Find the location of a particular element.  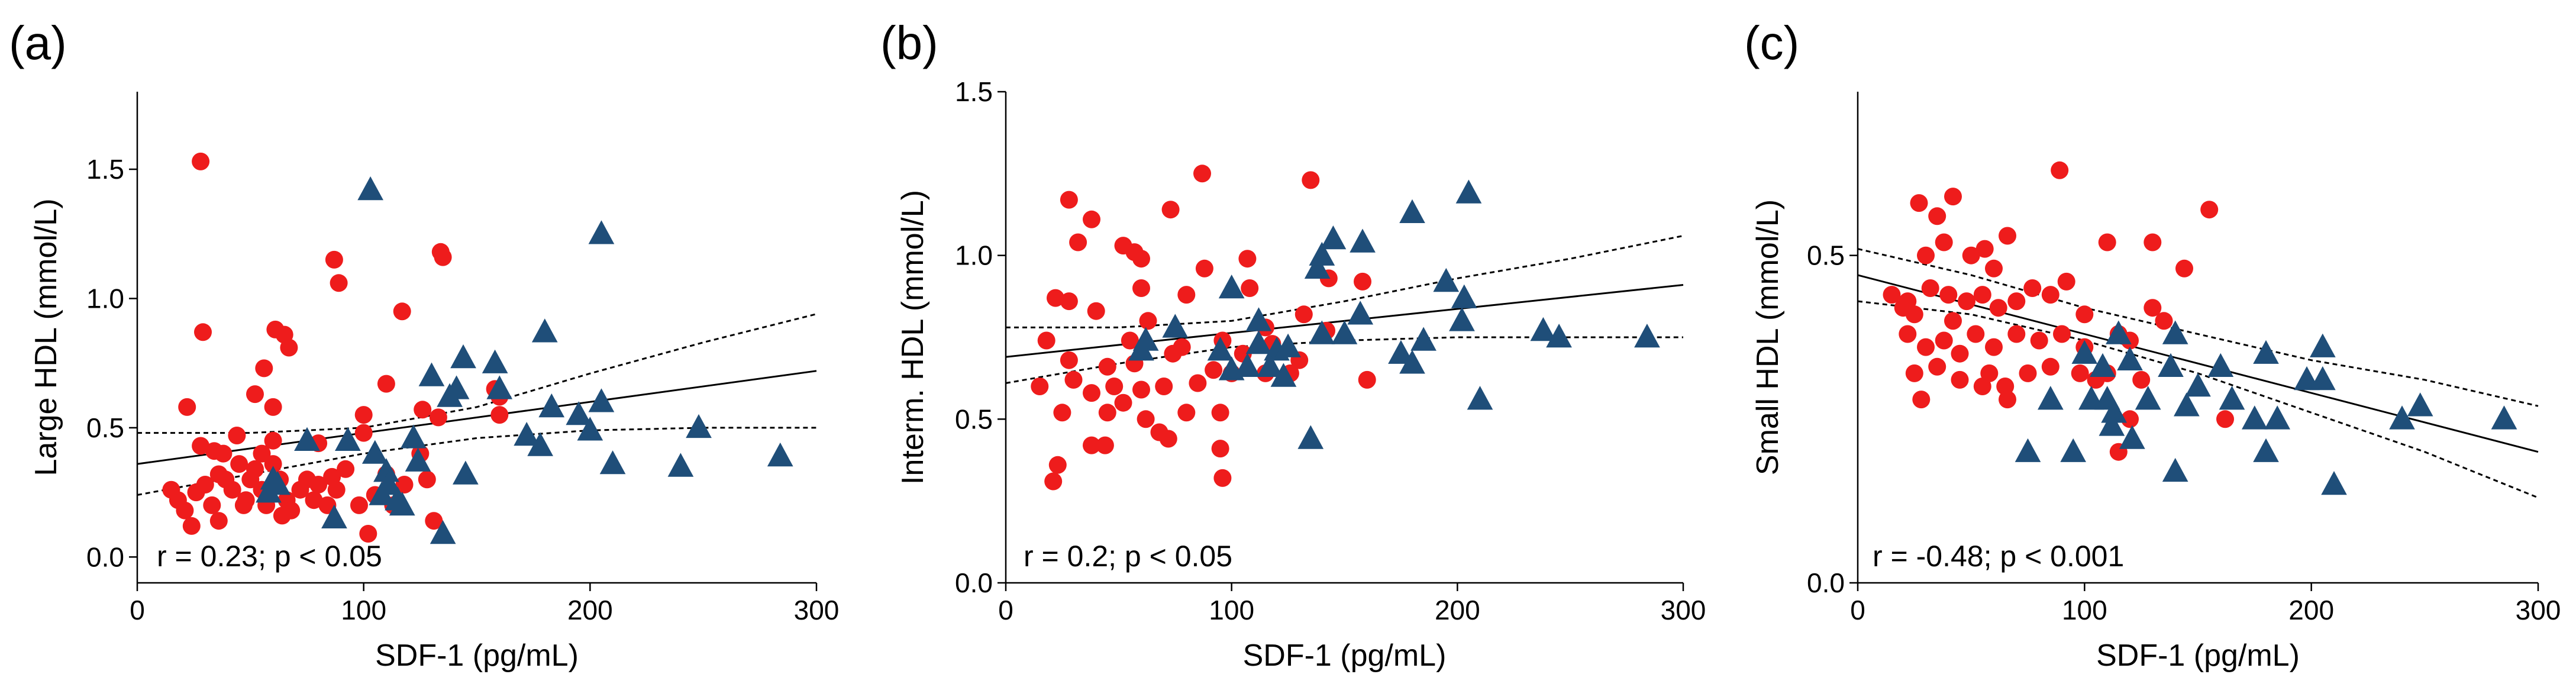

x-tick-label: 300 is located at coordinates (817, 610).